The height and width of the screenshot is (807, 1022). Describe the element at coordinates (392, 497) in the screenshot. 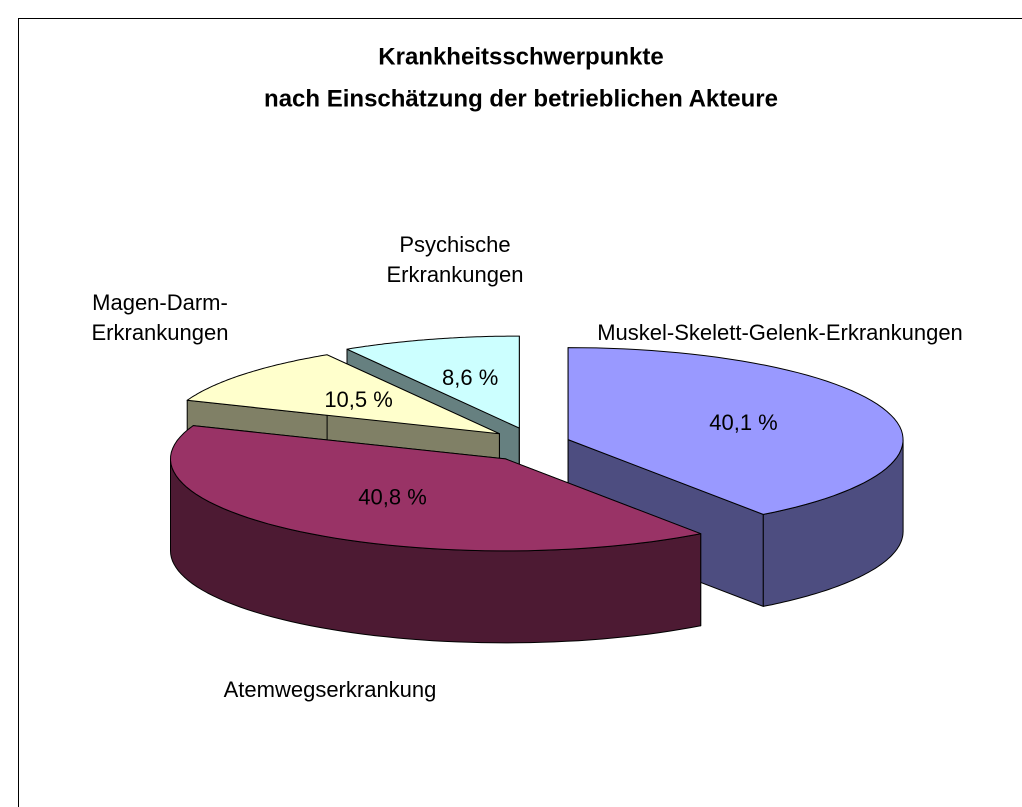

I see `value-label: 40,8 %` at that location.